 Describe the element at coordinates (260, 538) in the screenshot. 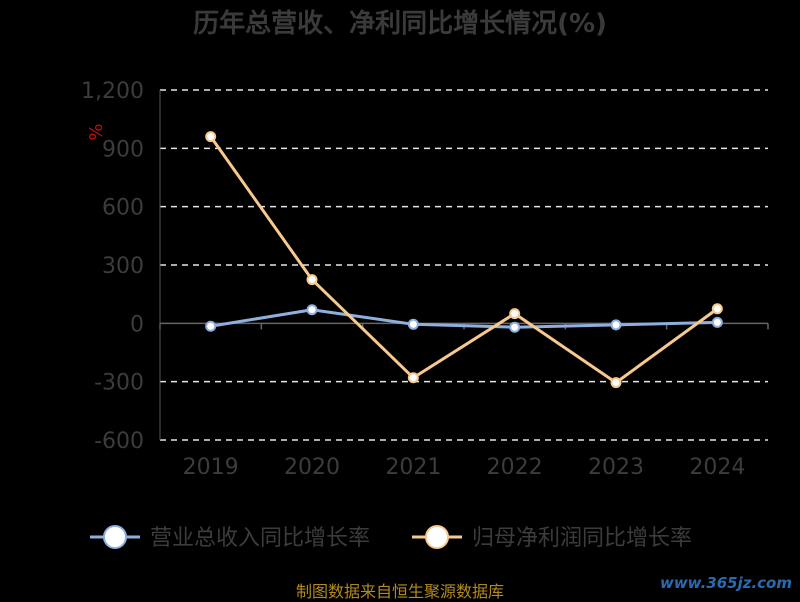

I see `legend-label: 营业总收入同比增长率` at that location.